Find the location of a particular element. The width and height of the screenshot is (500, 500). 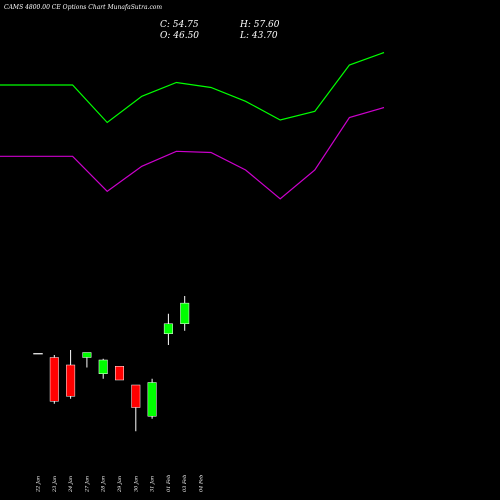

x-tick-label: 29 Jan is located at coordinates (120, 484).